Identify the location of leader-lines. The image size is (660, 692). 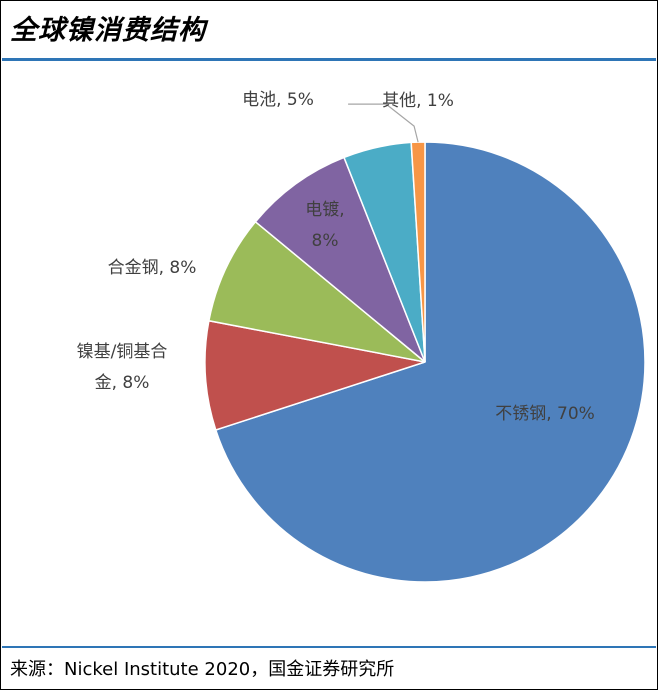
(383, 123).